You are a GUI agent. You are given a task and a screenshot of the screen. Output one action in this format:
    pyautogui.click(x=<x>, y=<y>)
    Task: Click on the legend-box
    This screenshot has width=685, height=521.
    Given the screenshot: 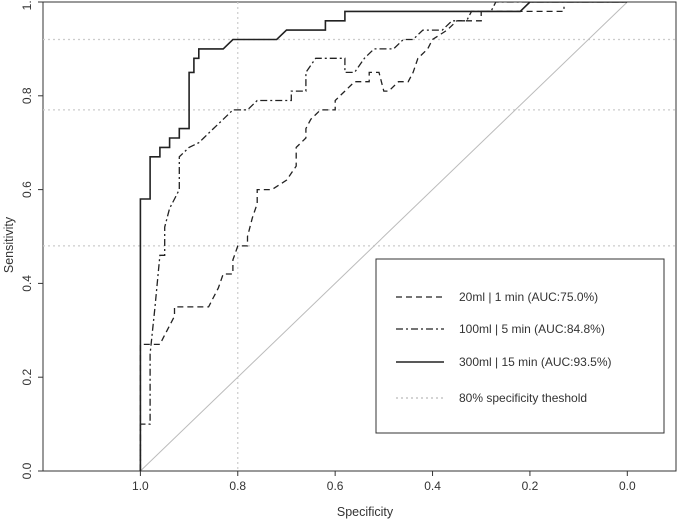 What is the action you would take?
    pyautogui.click(x=520, y=346)
    